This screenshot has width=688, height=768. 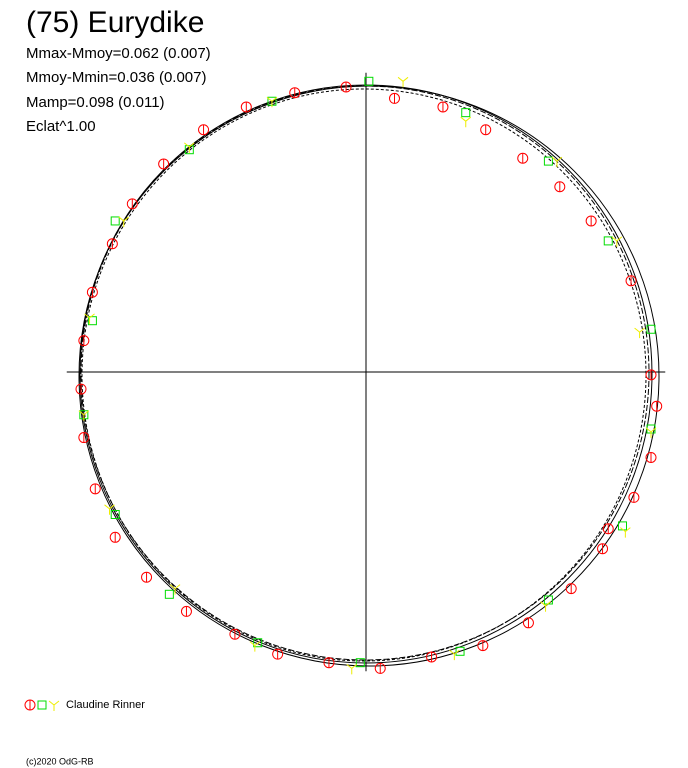 What do you see at coordinates (105, 705) in the screenshot?
I see `legend-label: Claudine Rinner` at bounding box center [105, 705].